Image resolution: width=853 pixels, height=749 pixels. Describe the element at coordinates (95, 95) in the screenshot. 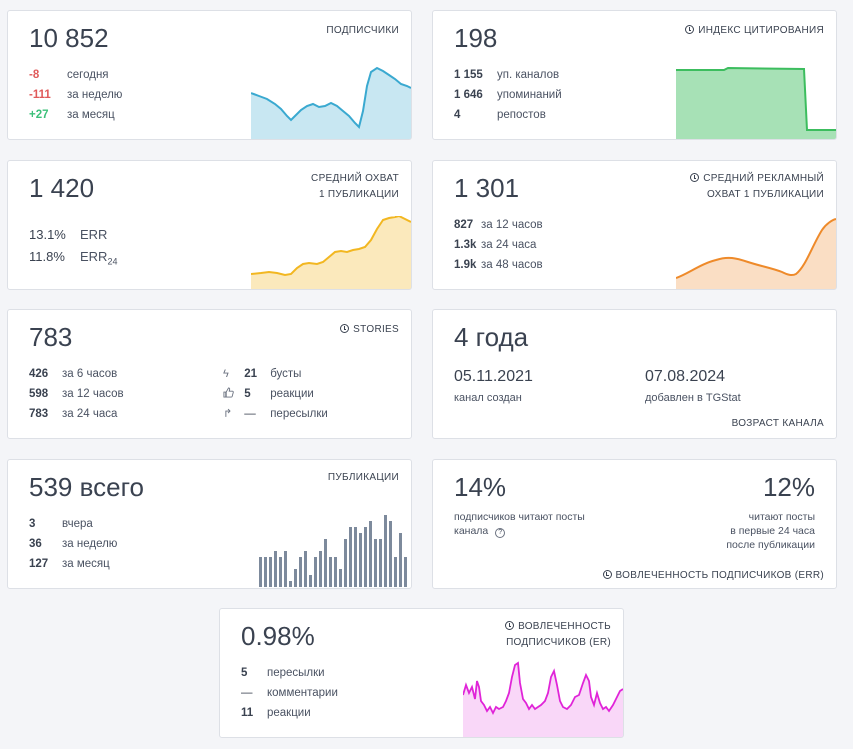

I see `stat-label: за неделю` at that location.